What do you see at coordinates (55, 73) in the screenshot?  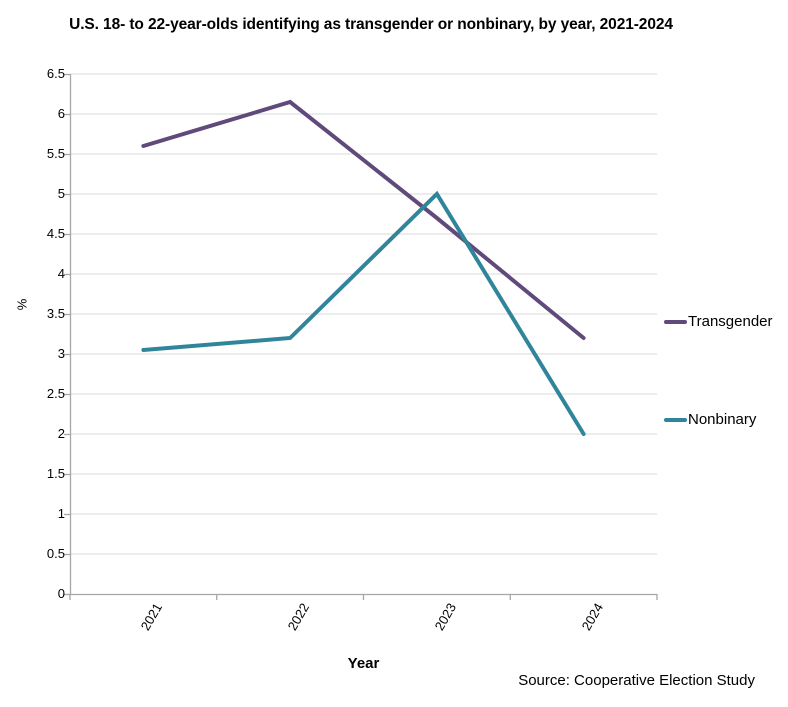 I see `y-tick-label: 6.5` at bounding box center [55, 73].